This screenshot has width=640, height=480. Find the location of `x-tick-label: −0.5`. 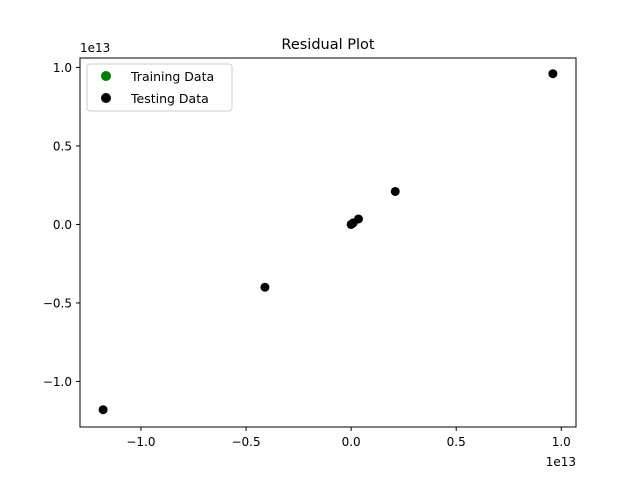

x-tick-label: −0.5 is located at coordinates (245, 442).